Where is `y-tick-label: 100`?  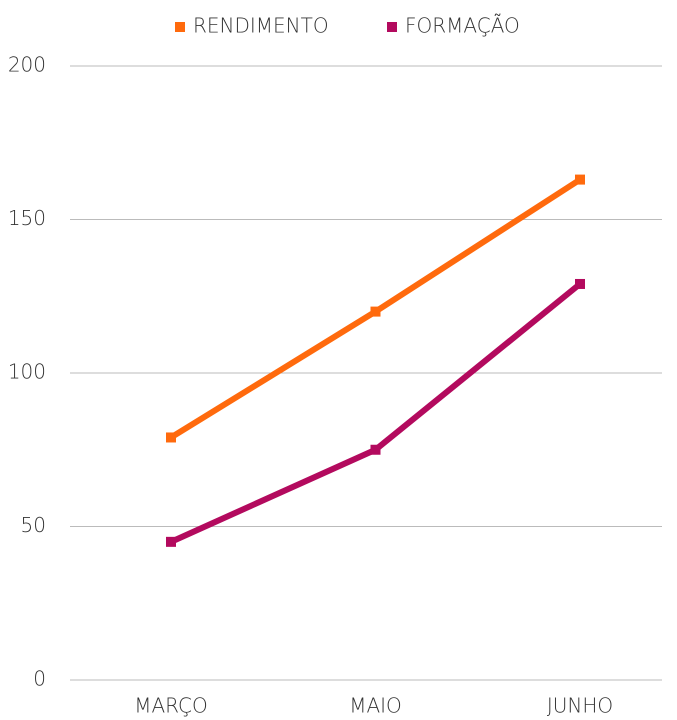 y-tick-label: 100 is located at coordinates (27, 372).